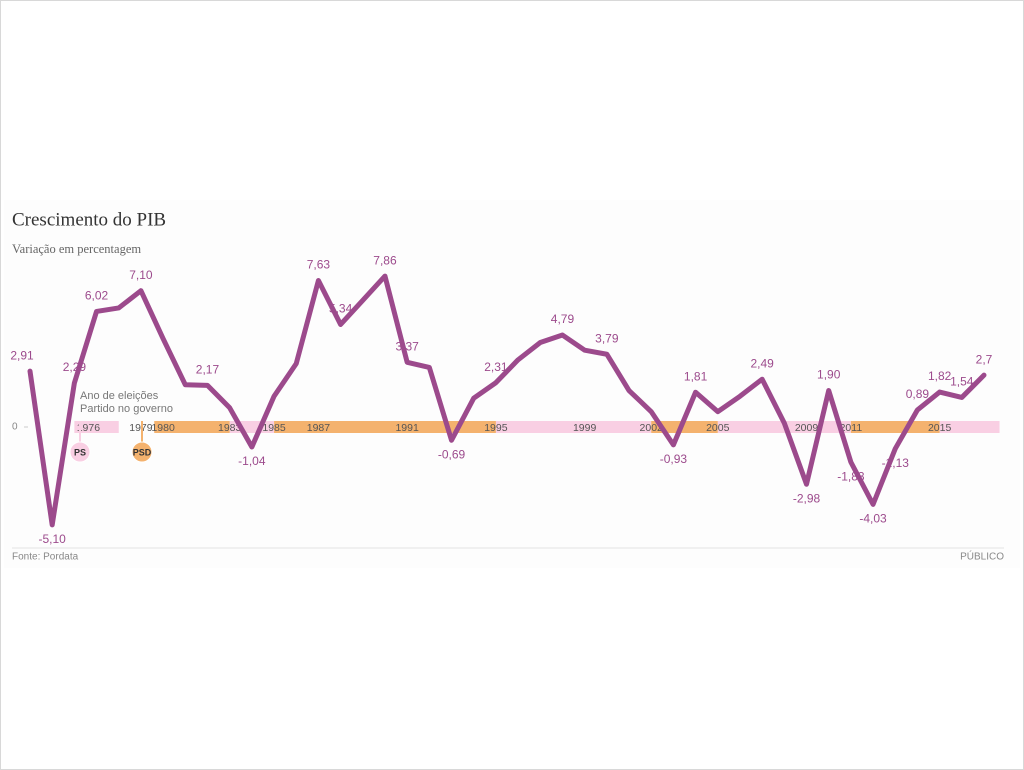  What do you see at coordinates (341, 309) in the screenshot?
I see `data-label: 5,34` at bounding box center [341, 309].